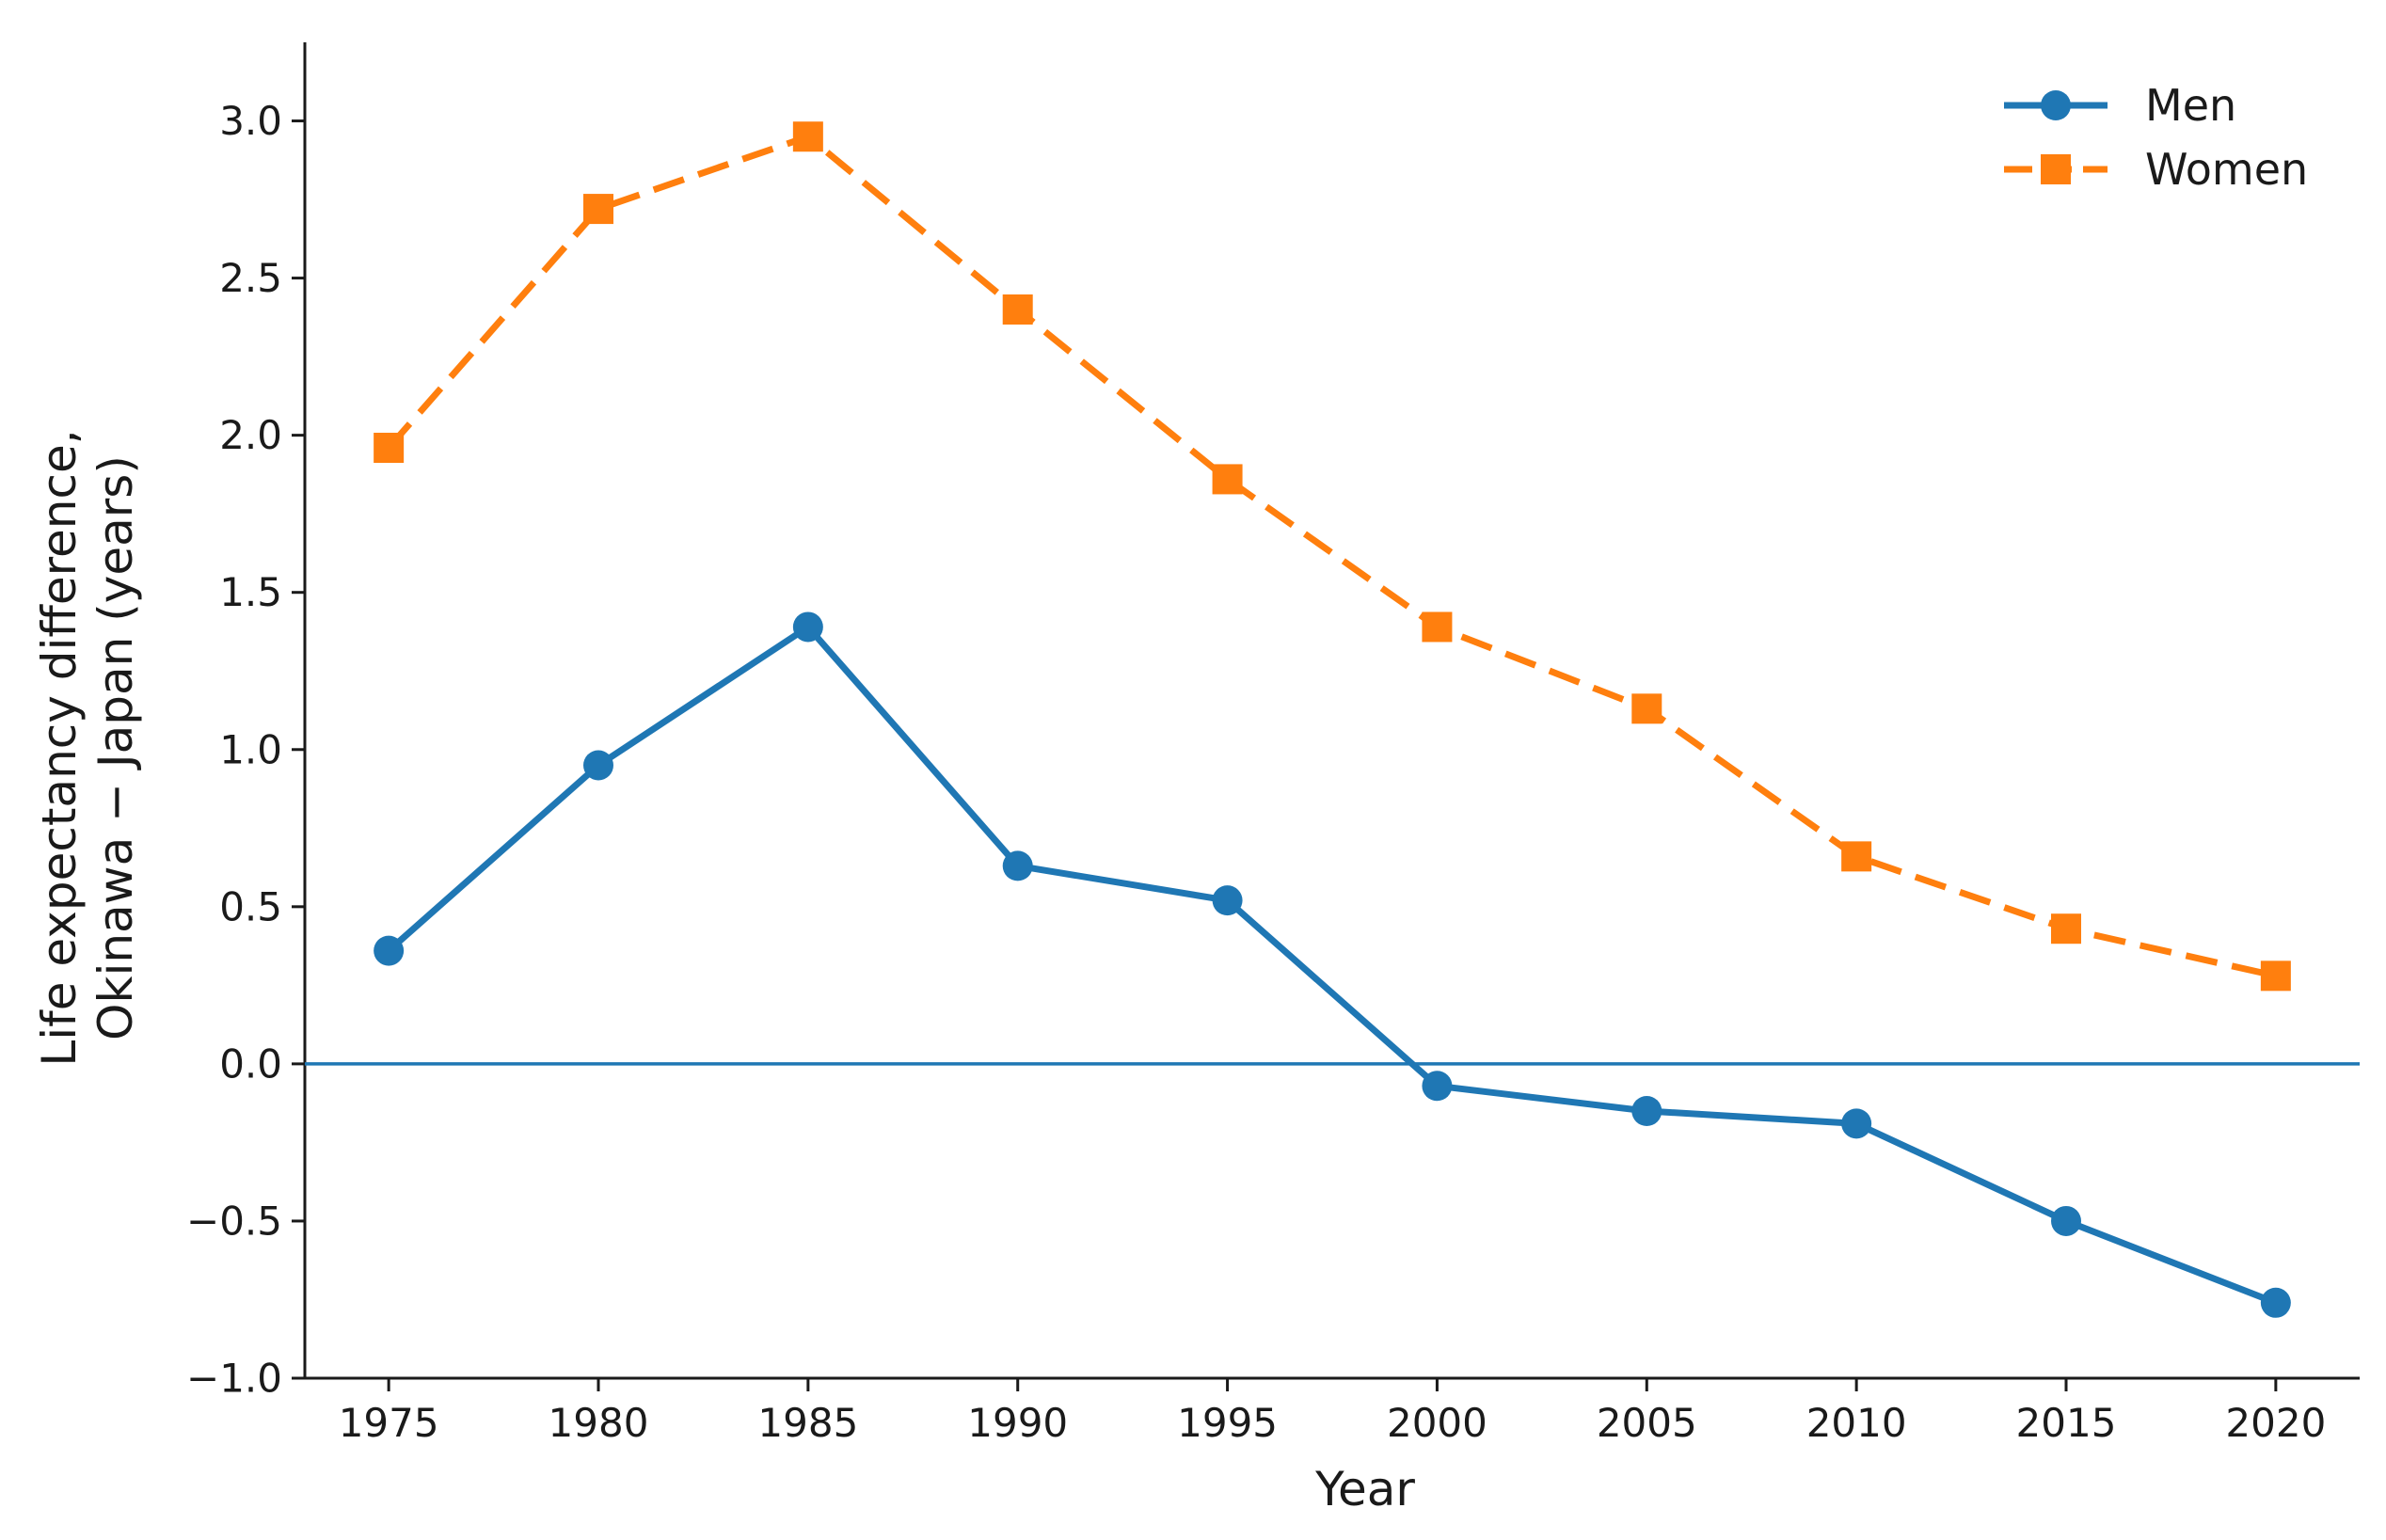 The image size is (2386, 1540). Describe the element at coordinates (389, 1423) in the screenshot. I see `x-tick-label: 1975` at that location.